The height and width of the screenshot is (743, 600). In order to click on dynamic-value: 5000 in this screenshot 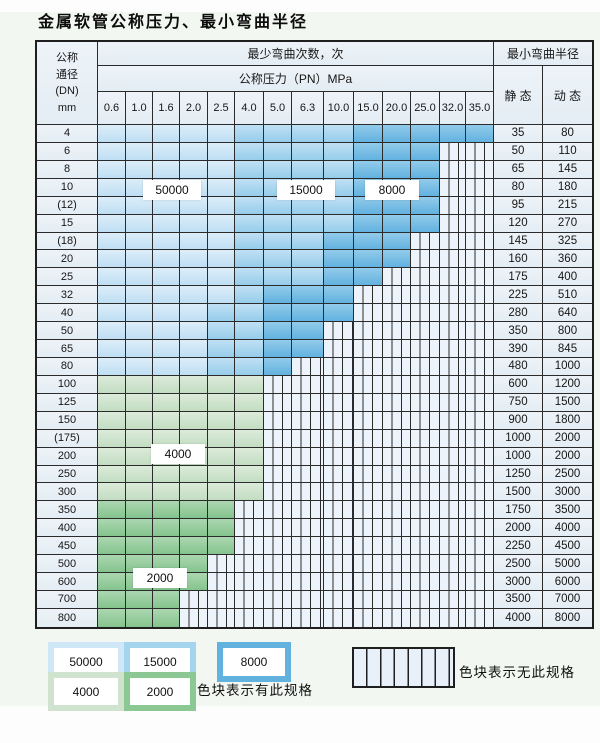, I will do `click(567, 564)`.